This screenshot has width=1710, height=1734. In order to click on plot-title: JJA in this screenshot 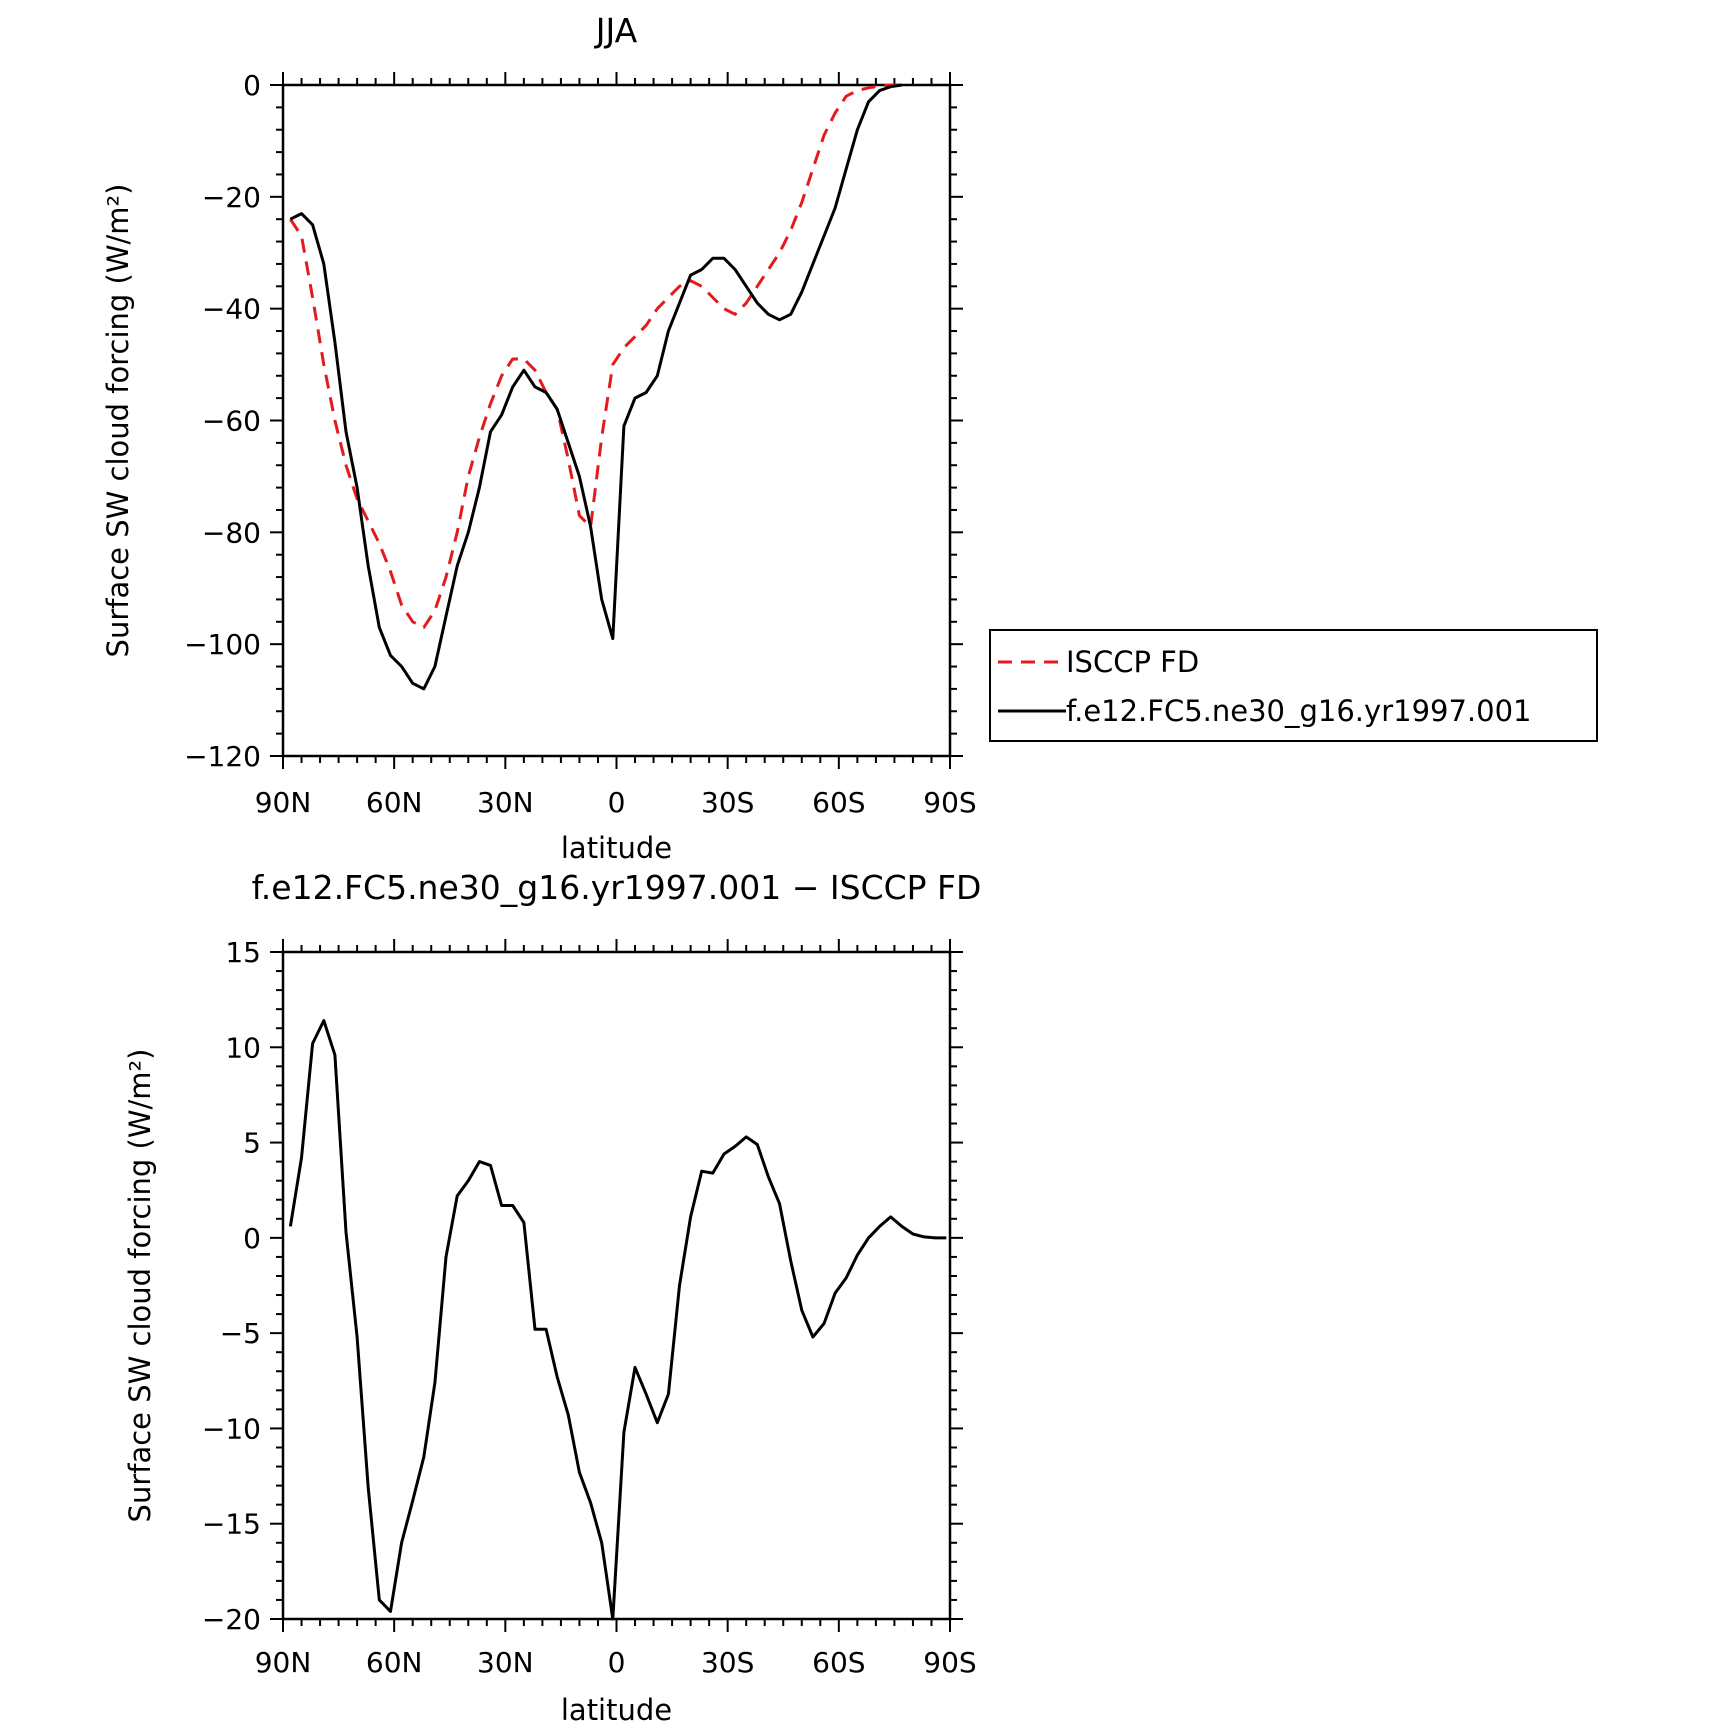, I will do `click(616, 30)`.